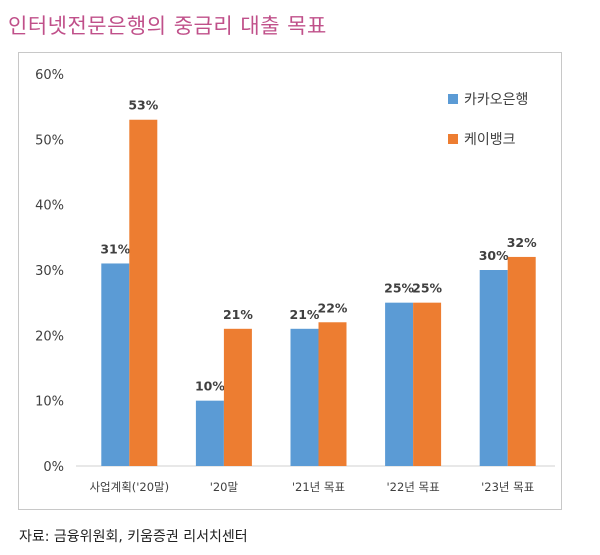 This screenshot has height=555, width=600. I want to click on x-category-label: '23년 목표, so click(507, 487).